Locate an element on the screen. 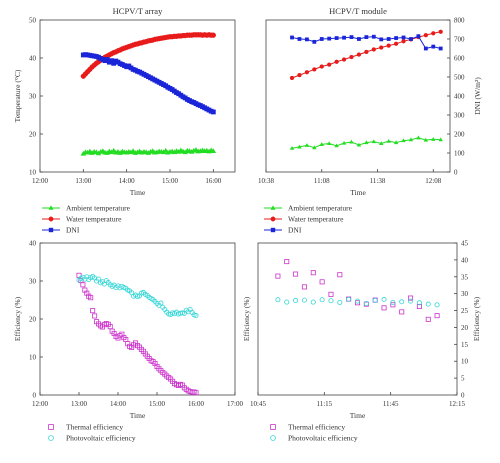 The width and height of the screenshot is (500, 463). y-right-tick-label: 600 is located at coordinates (459, 59).